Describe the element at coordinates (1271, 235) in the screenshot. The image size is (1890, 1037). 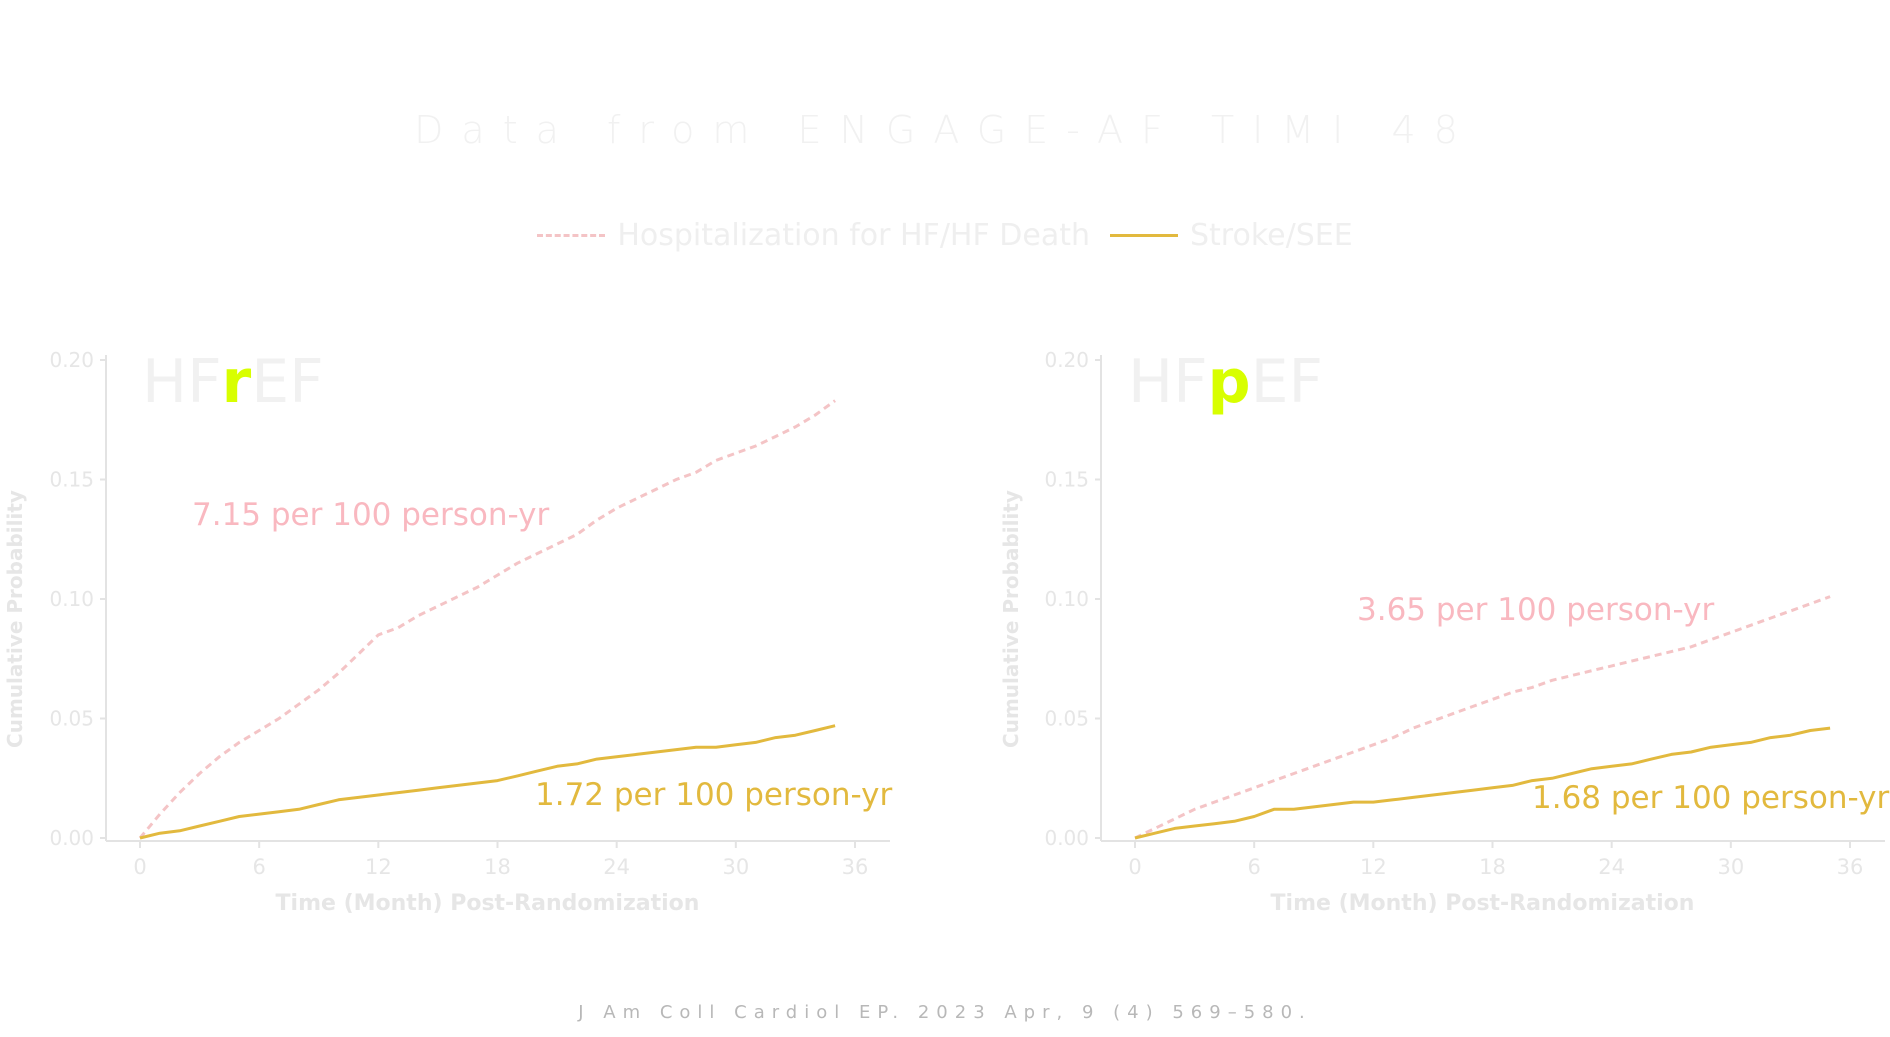
I see `legend-label-stroke: Stroke/SEE` at that location.